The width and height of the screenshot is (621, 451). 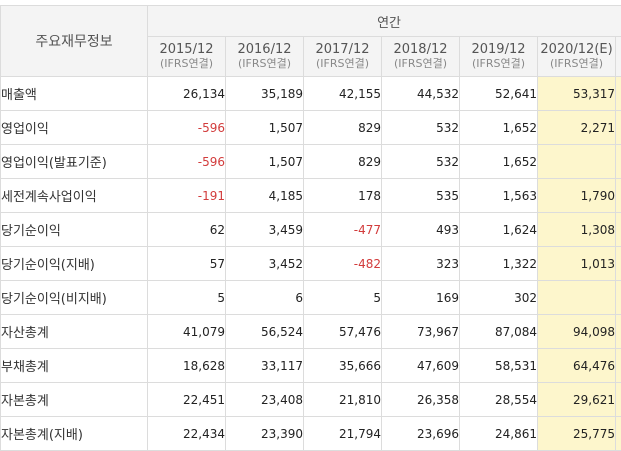 What do you see at coordinates (421, 332) in the screenshot?
I see `table-cell: 73,967` at bounding box center [421, 332].